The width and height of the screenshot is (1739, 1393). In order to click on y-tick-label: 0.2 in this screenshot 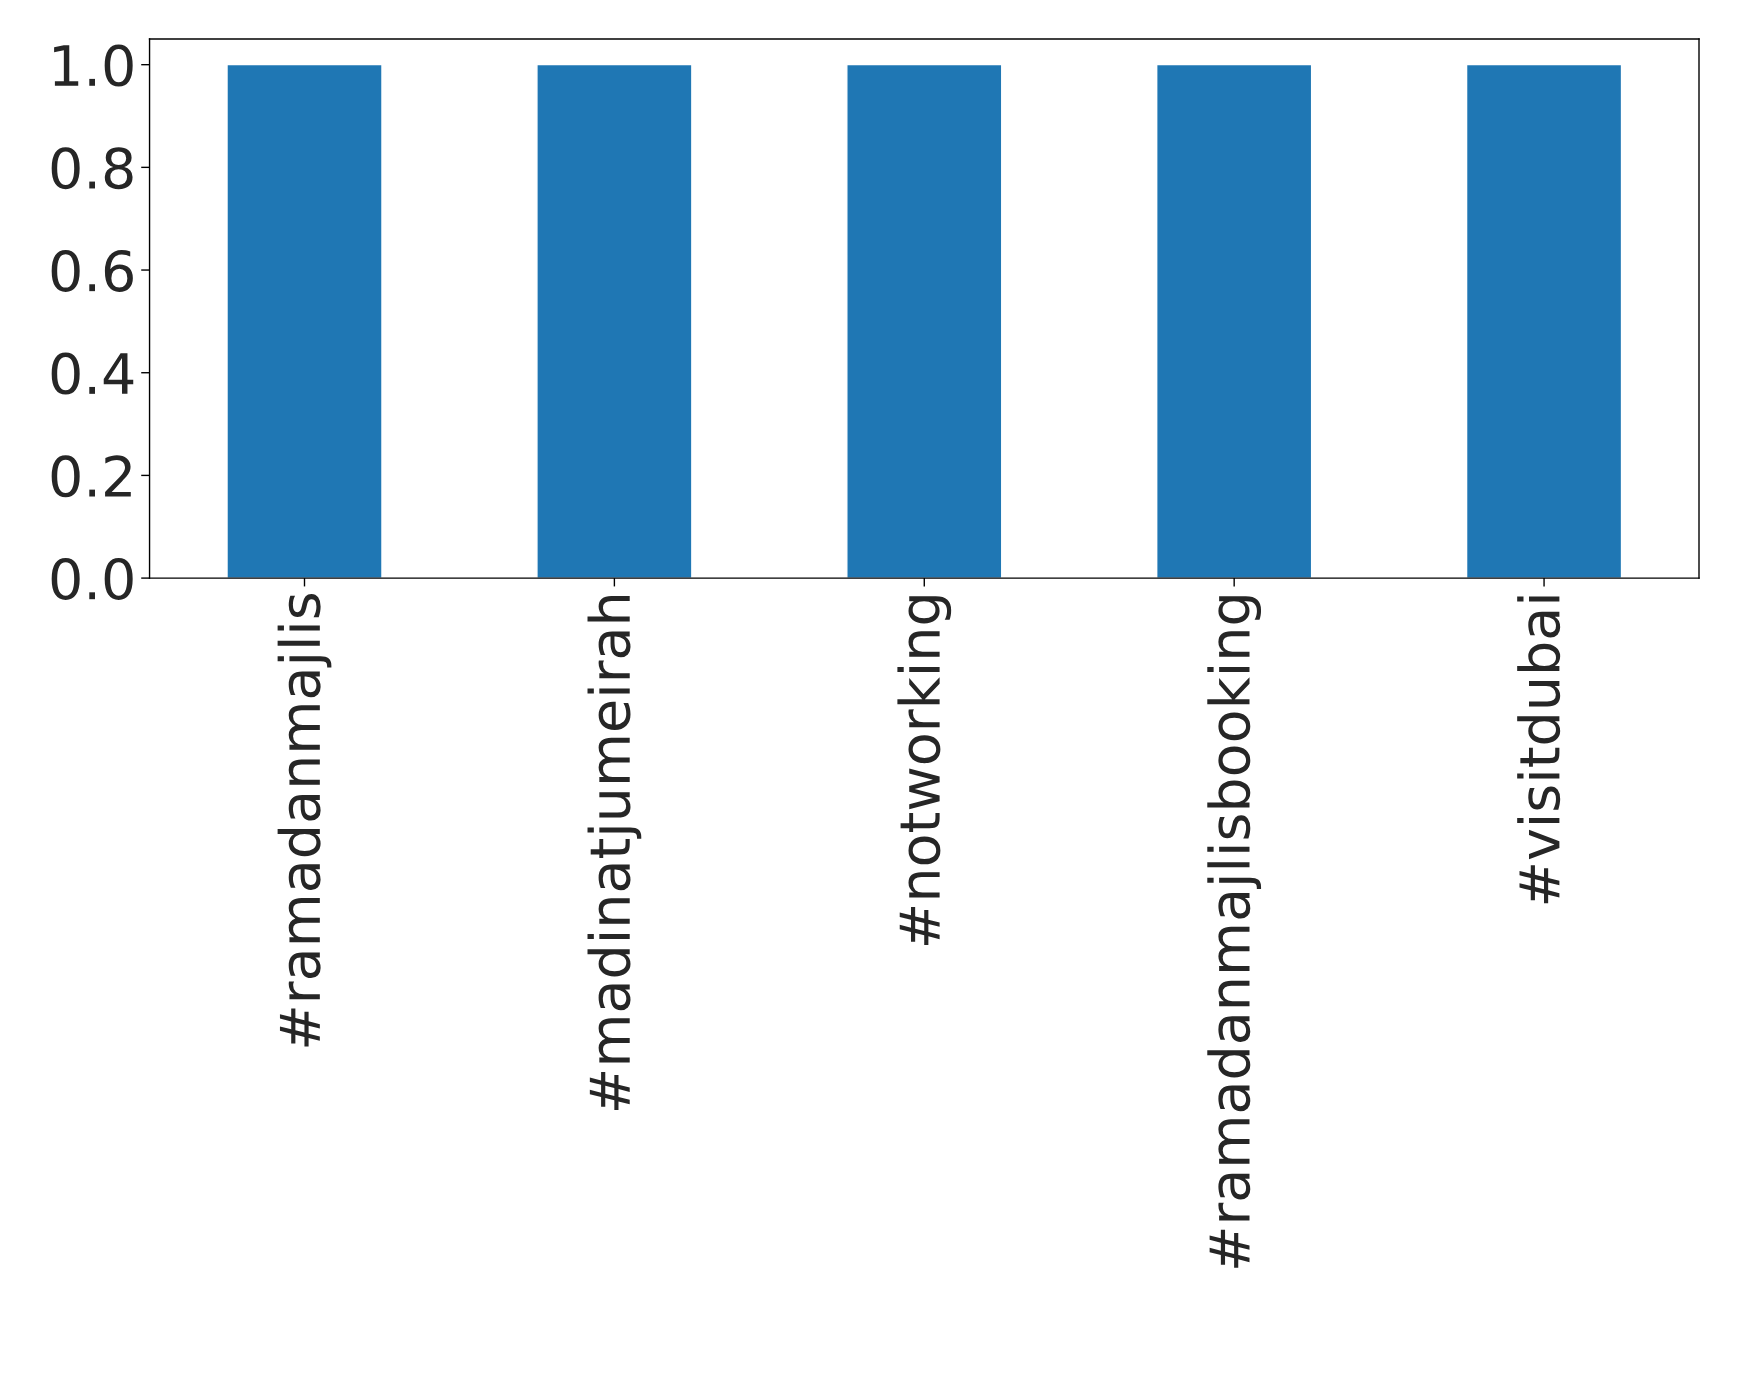, I will do `click(91, 476)`.